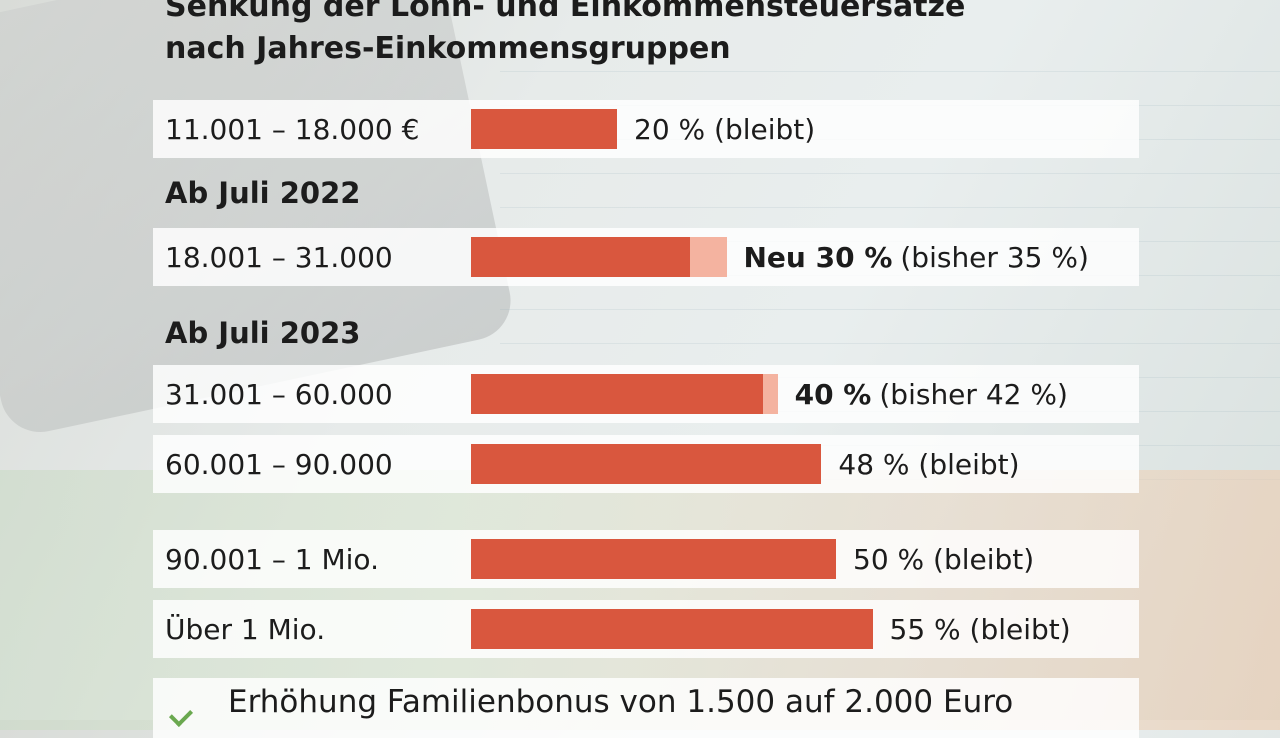 Image resolution: width=1280 pixels, height=738 pixels. What do you see at coordinates (994, 257) in the screenshot?
I see `value-label-text: (bisher 35 %)` at bounding box center [994, 257].